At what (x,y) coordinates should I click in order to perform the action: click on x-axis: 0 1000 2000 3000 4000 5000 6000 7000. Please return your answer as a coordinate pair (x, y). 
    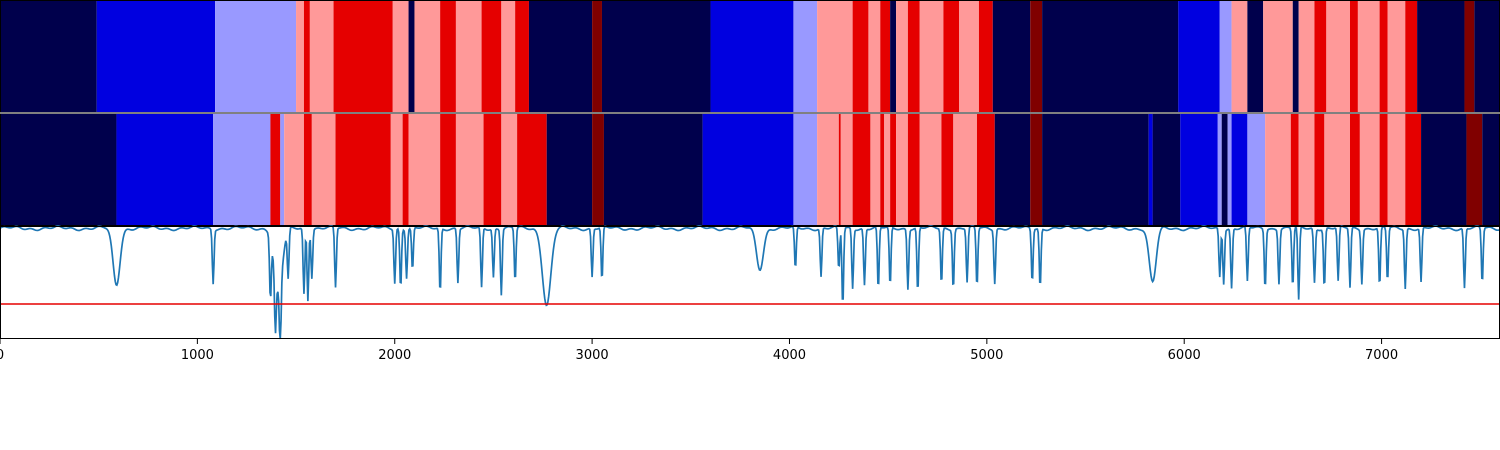
    Looking at the image, I should click on (699, 351).